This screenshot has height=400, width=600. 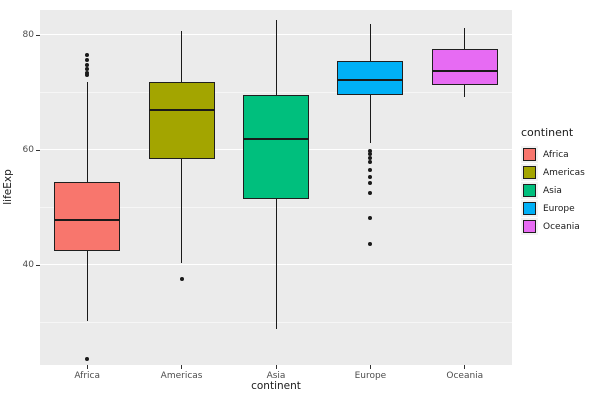 What do you see at coordinates (465, 91) in the screenshot?
I see `whisker-lower-oceania` at bounding box center [465, 91].